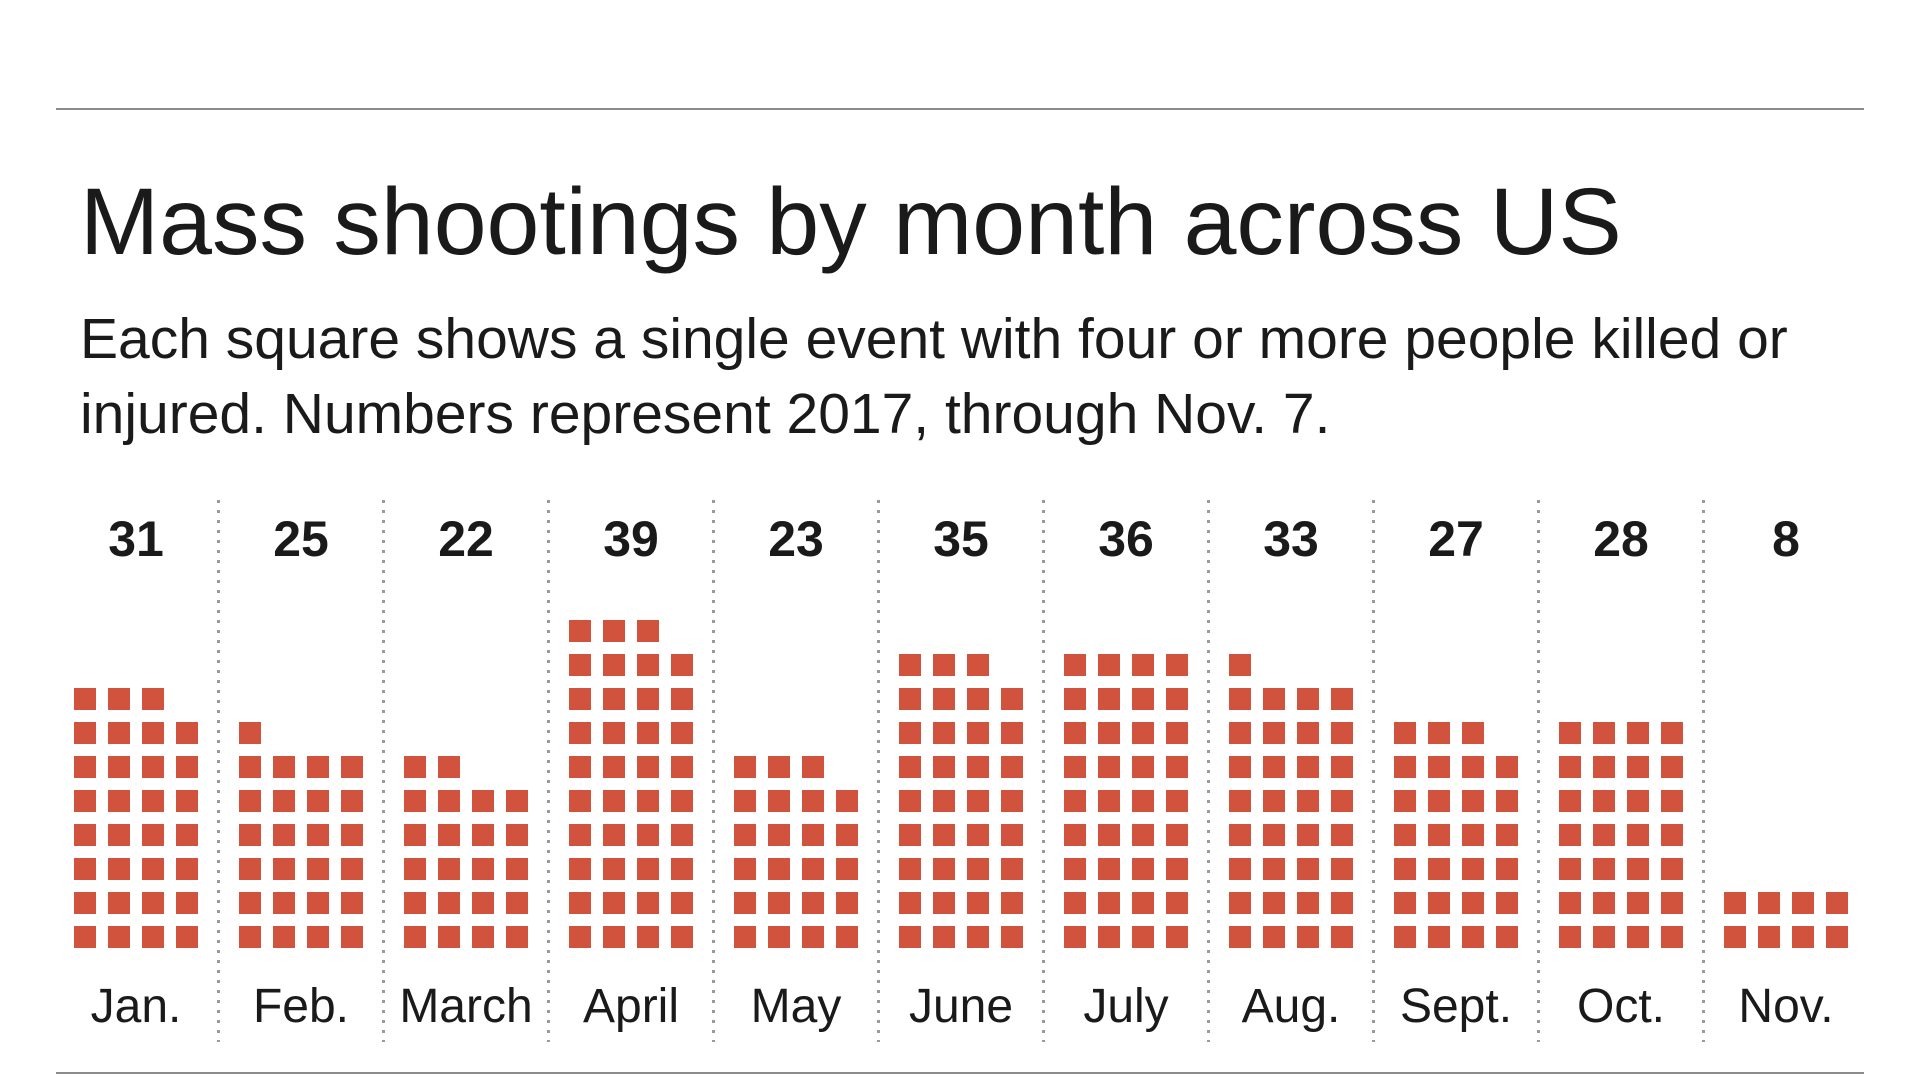 The width and height of the screenshot is (1920, 1080). Describe the element at coordinates (796, 1006) in the screenshot. I see `month-label: May` at that location.